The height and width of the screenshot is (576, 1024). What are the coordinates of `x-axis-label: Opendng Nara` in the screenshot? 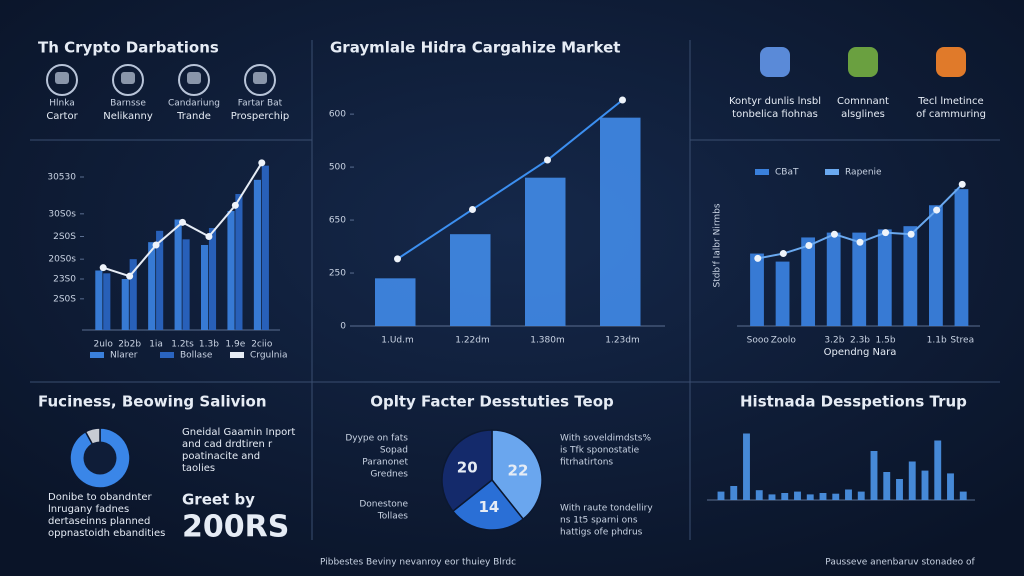 It's located at (860, 352).